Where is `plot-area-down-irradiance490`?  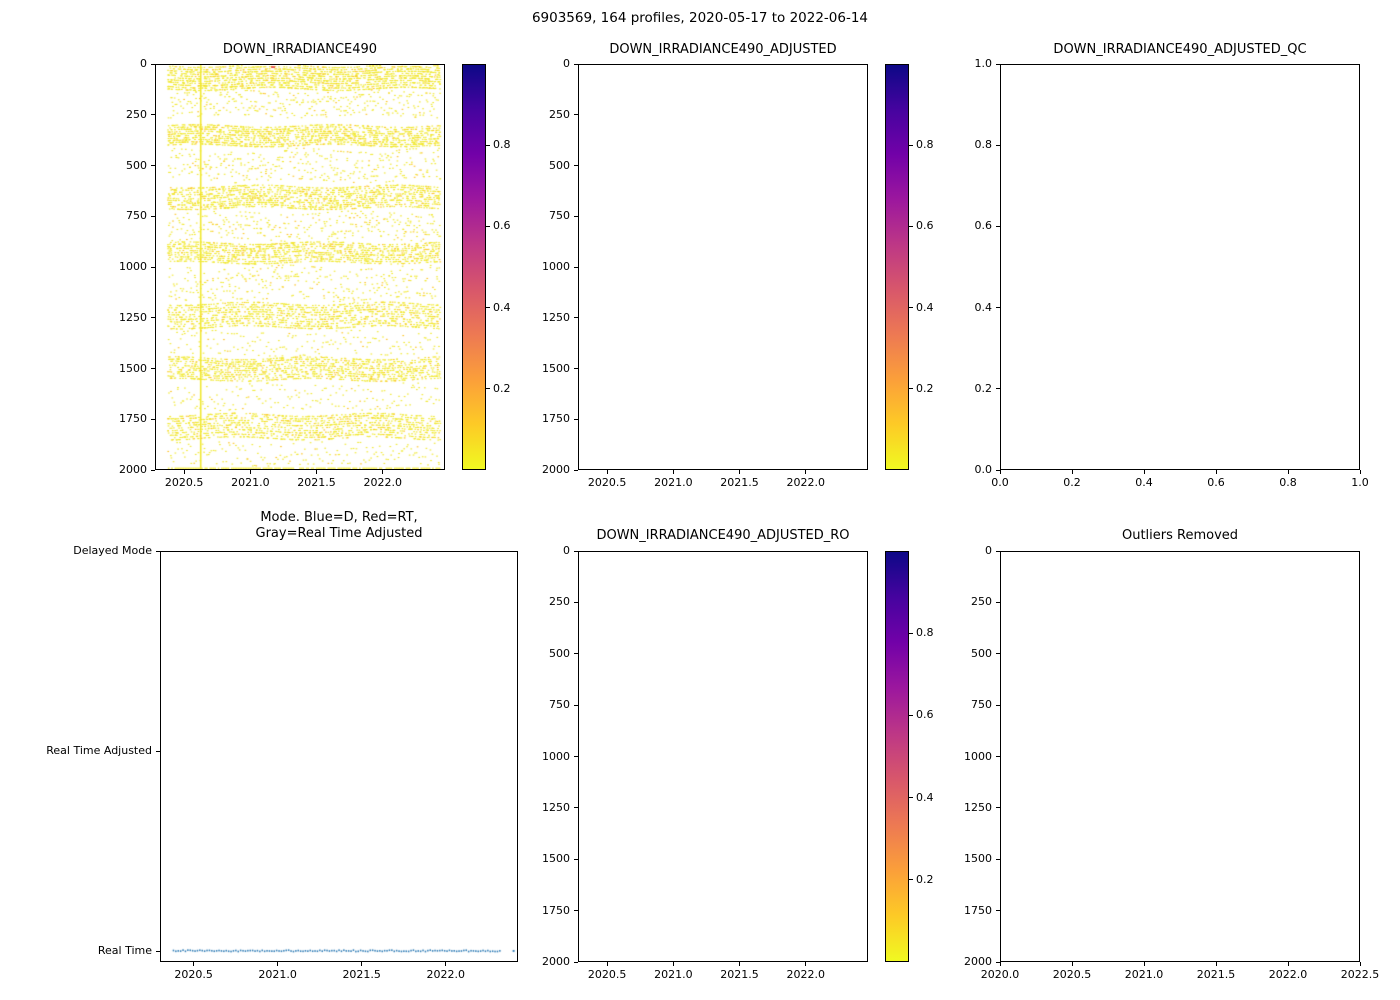
plot-area-down-irradiance490 is located at coordinates (300, 267).